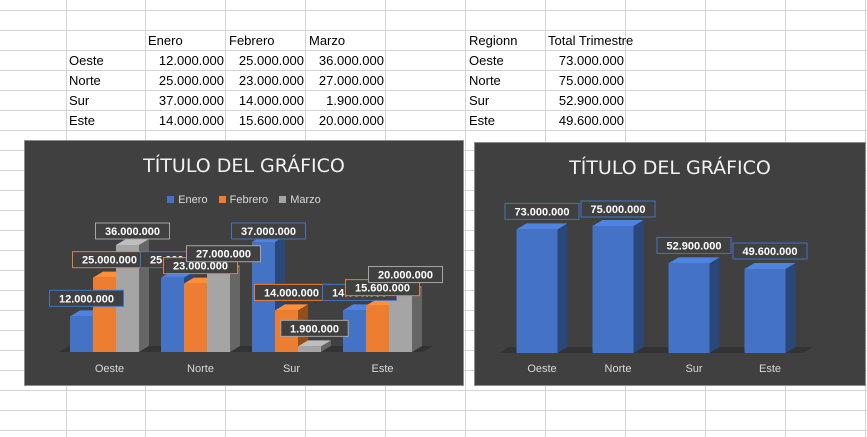  What do you see at coordinates (591, 100) in the screenshot?
I see `cell-total-sur: 52.900.000` at bounding box center [591, 100].